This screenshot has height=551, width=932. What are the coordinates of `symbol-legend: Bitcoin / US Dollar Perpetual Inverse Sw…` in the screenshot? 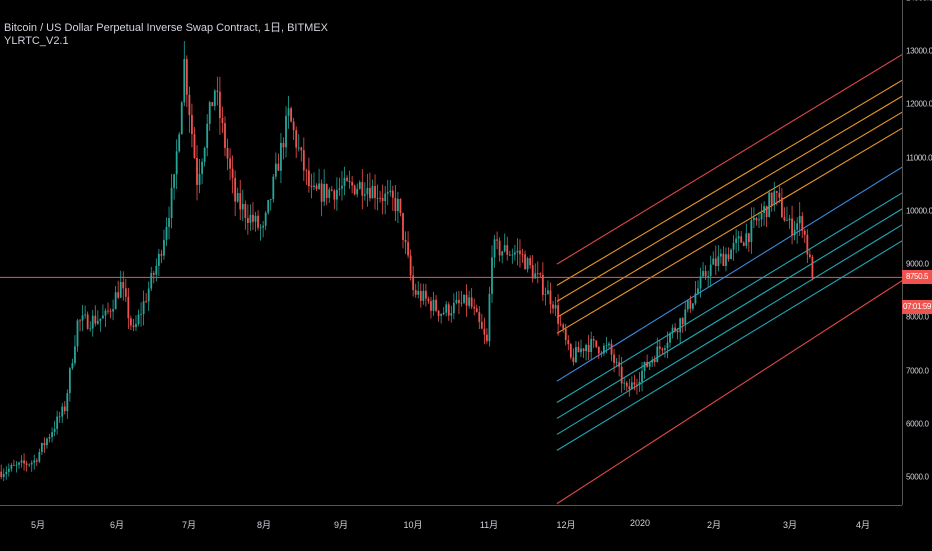 It's located at (166, 28).